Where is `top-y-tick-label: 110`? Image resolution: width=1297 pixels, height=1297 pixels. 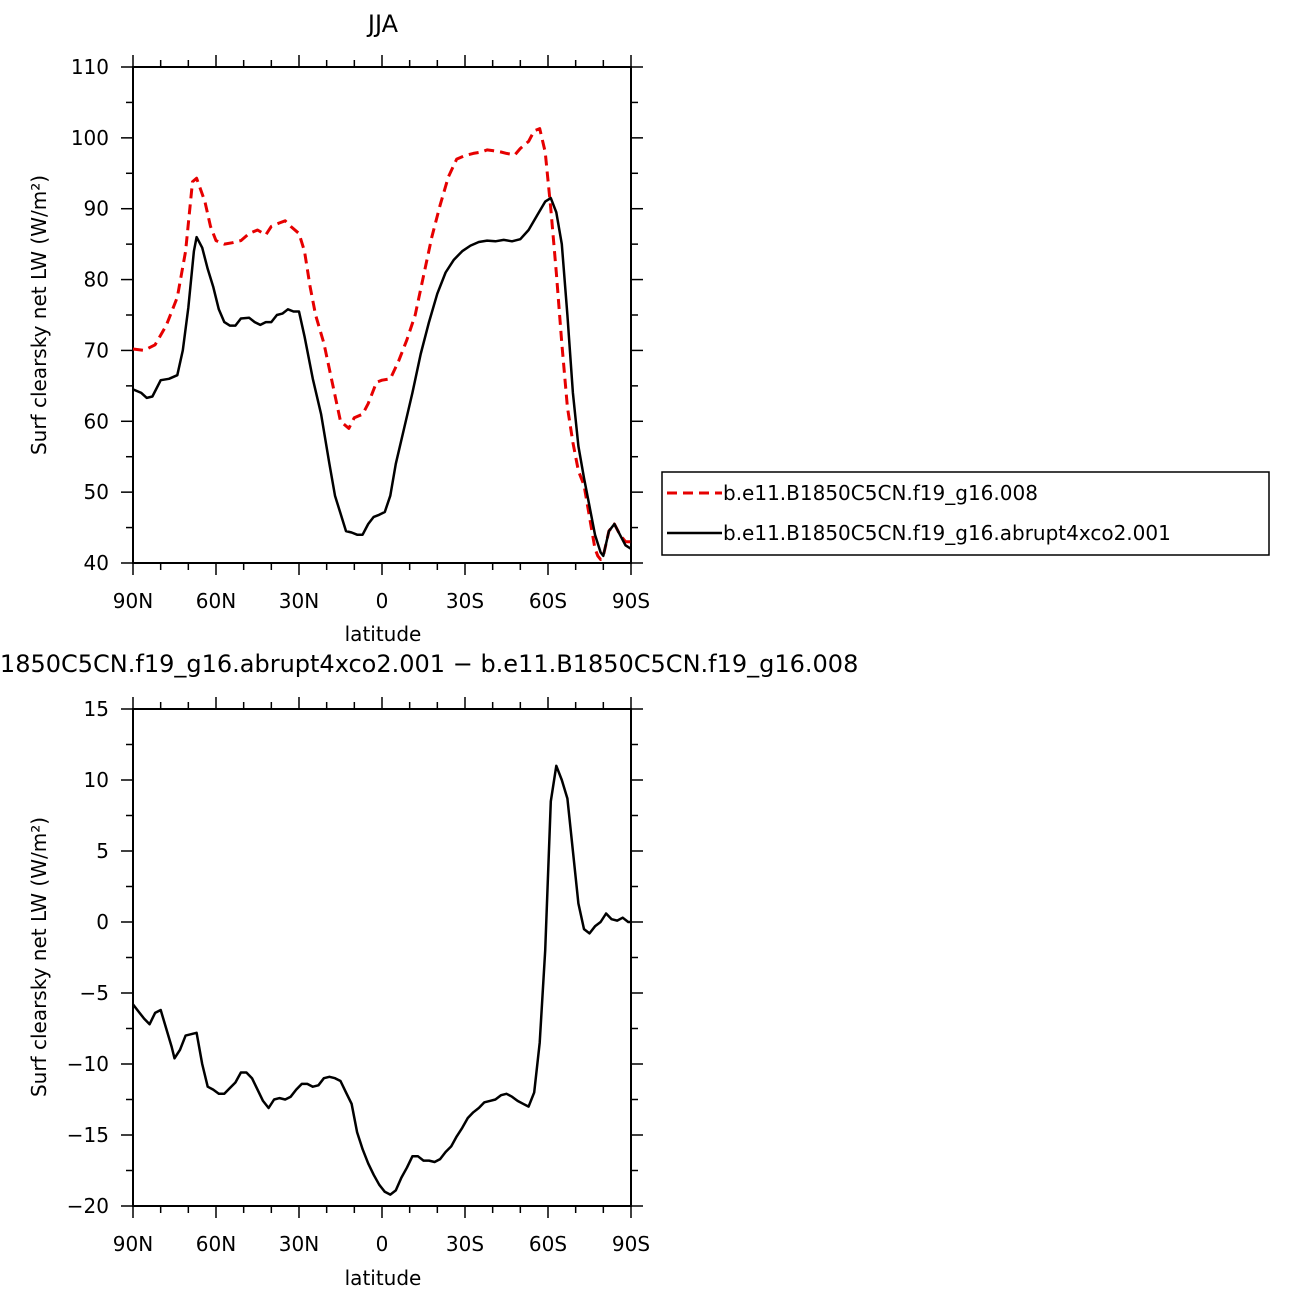
top-y-tick-label: 110 is located at coordinates (90, 67).